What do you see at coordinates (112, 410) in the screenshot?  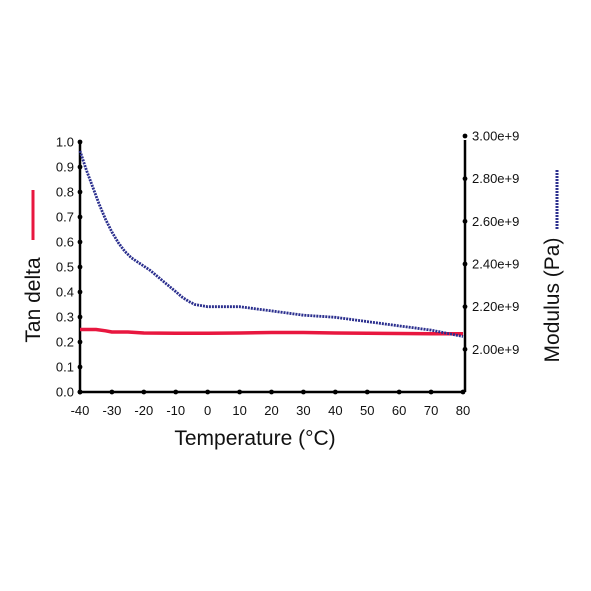 I see `x-tick-label: -30` at bounding box center [112, 410].